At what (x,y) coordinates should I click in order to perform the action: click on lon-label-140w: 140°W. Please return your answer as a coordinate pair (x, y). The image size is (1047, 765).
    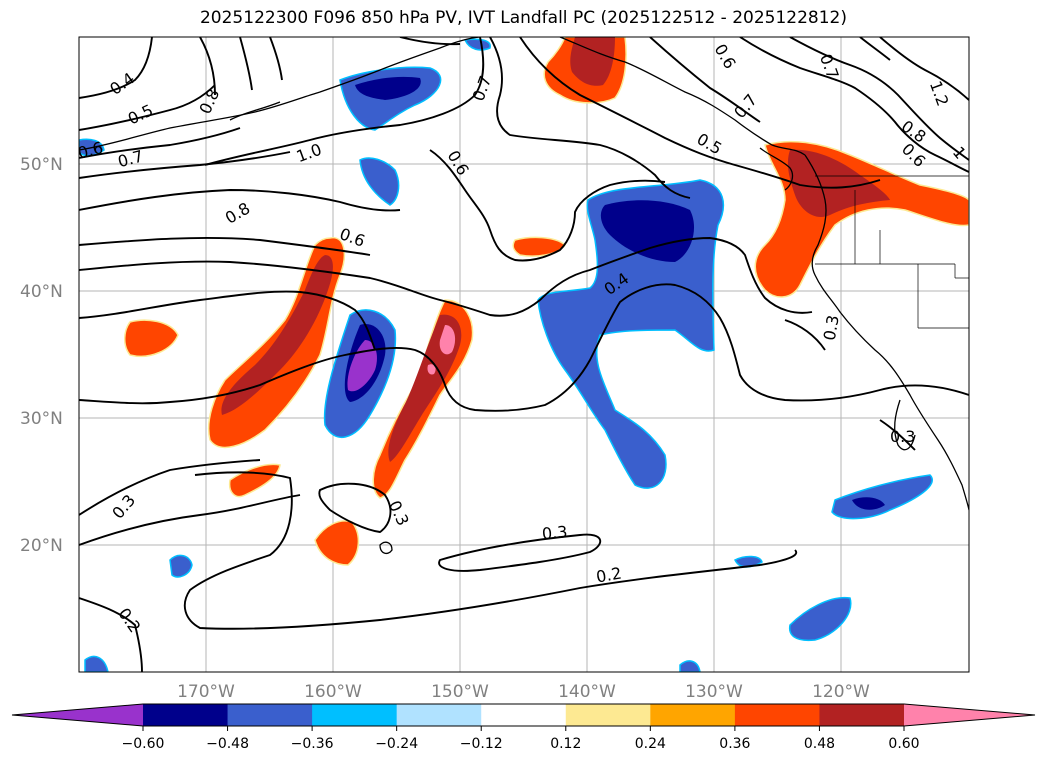
    Looking at the image, I should click on (587, 692).